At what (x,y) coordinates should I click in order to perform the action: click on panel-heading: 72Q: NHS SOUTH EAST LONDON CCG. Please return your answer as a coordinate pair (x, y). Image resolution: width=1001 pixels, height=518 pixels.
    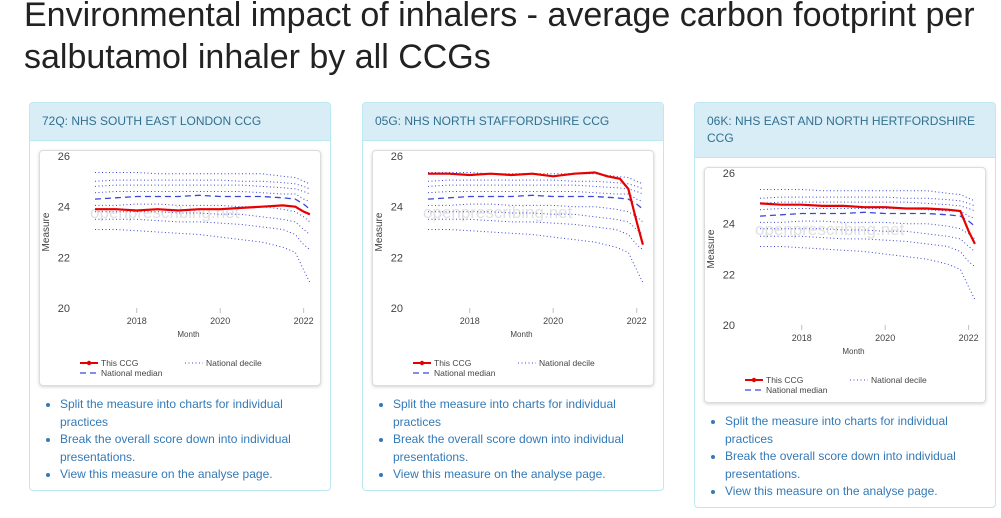
    Looking at the image, I should click on (180, 122).